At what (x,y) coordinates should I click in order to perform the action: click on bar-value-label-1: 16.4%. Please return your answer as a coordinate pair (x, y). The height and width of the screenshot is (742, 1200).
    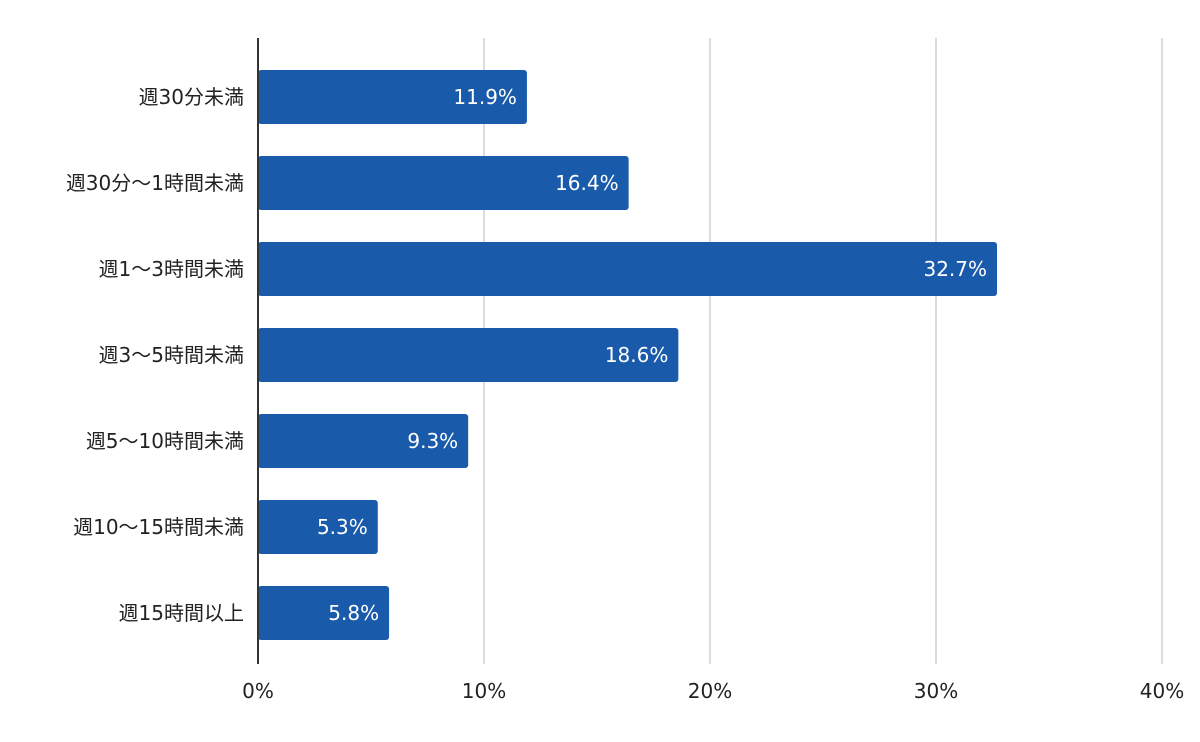
    Looking at the image, I should click on (587, 183).